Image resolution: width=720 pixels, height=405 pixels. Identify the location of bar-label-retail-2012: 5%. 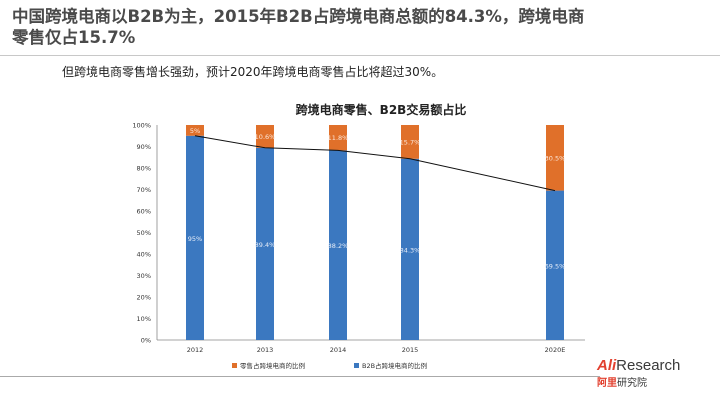
(195, 131).